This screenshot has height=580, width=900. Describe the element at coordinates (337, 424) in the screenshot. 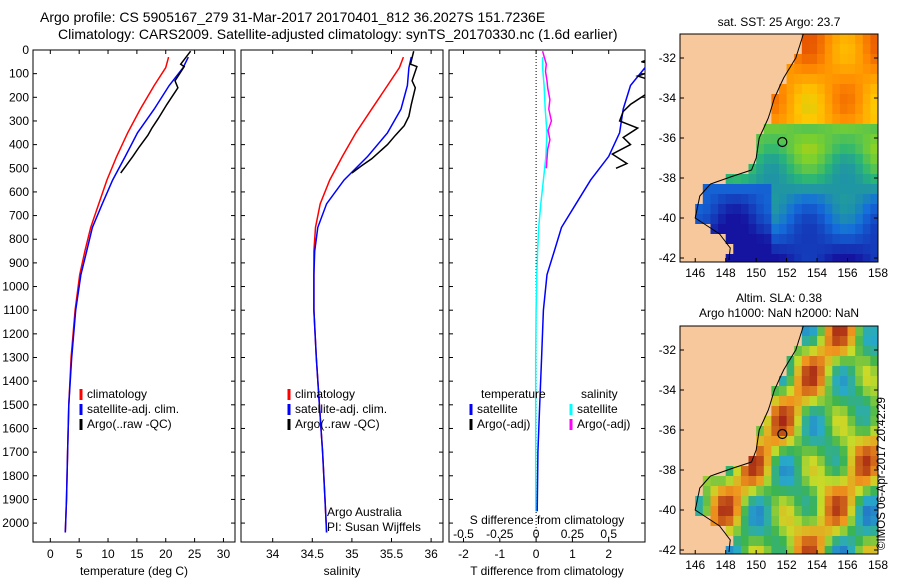

I see `salinity-legend-label: Argo(..raw -QC)` at that location.